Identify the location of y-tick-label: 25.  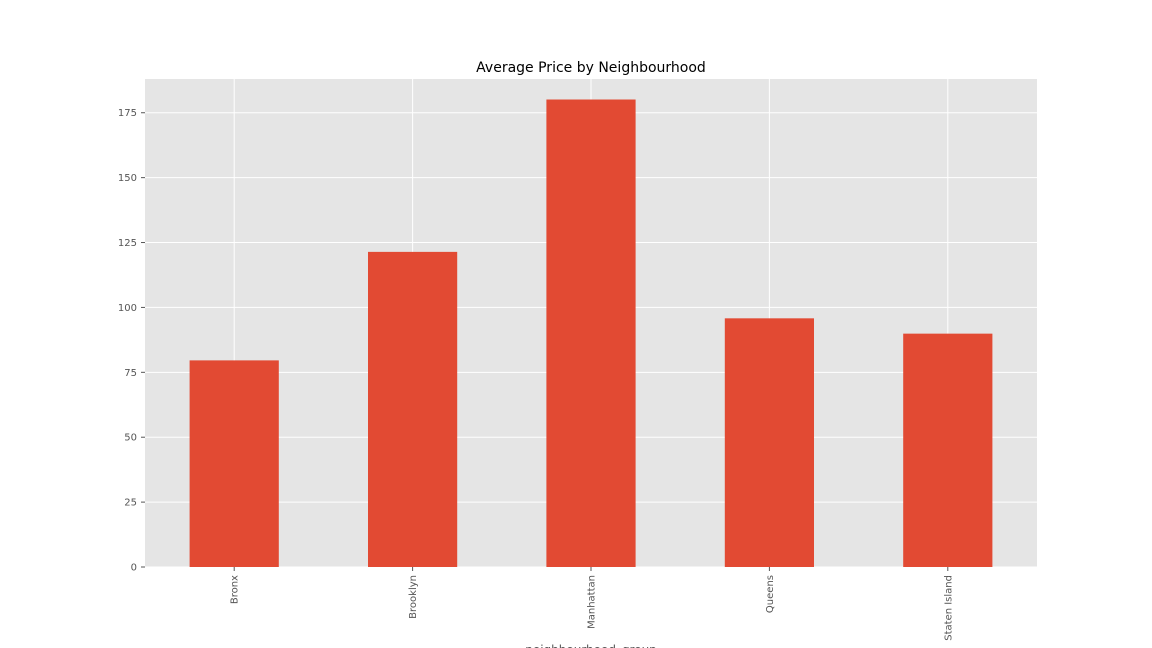
(130, 503).